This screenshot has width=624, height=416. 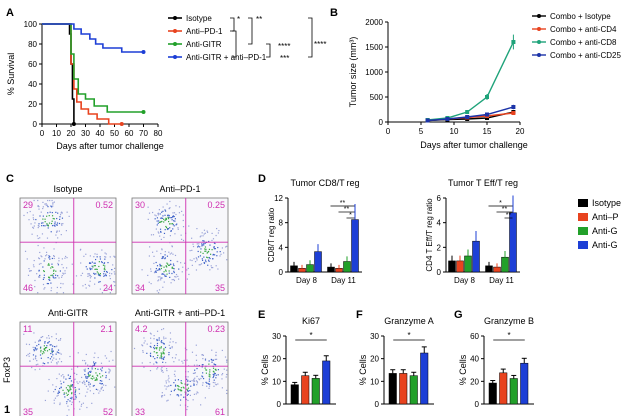 I want to click on y-tick-label: 0, so click(x=477, y=404).